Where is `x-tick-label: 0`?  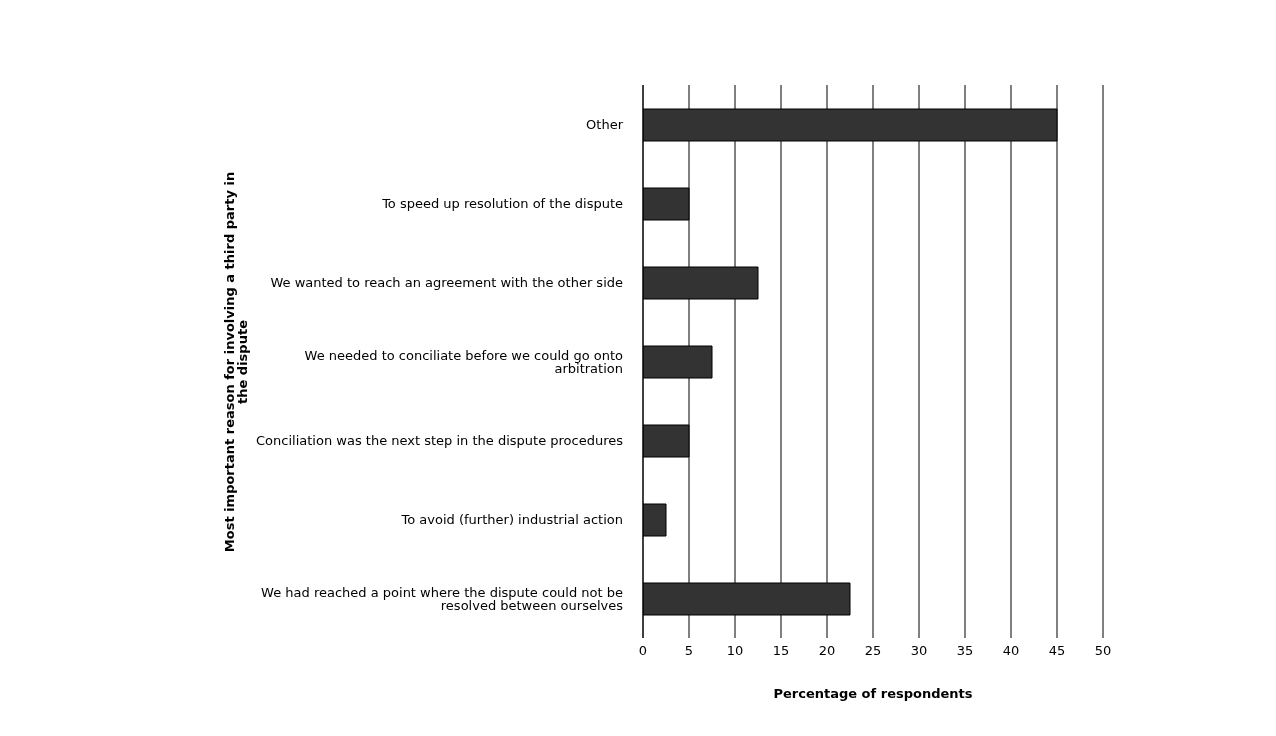
x-tick-label: 0 is located at coordinates (643, 651).